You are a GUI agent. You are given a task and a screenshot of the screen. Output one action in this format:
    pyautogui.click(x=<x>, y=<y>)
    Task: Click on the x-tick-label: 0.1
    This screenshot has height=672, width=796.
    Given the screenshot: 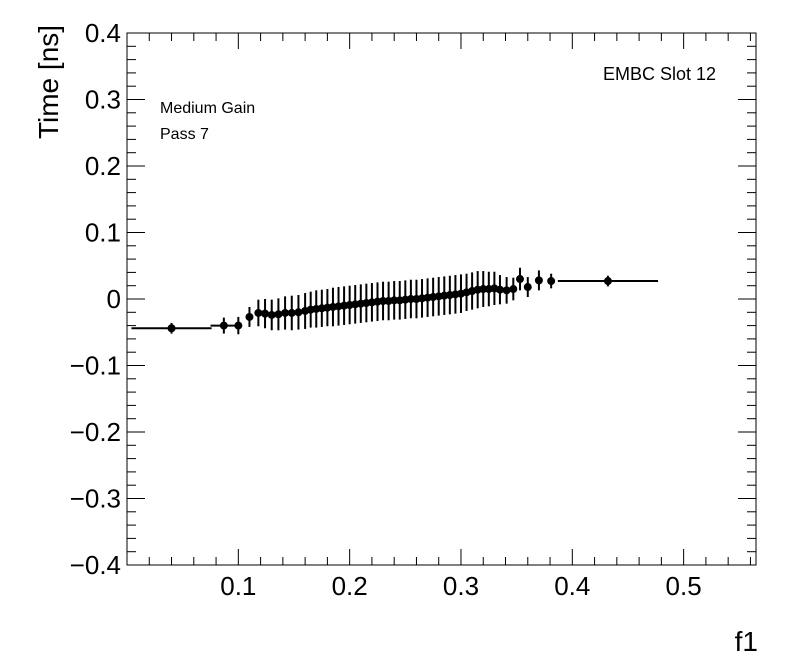 What is the action you would take?
    pyautogui.click(x=238, y=586)
    